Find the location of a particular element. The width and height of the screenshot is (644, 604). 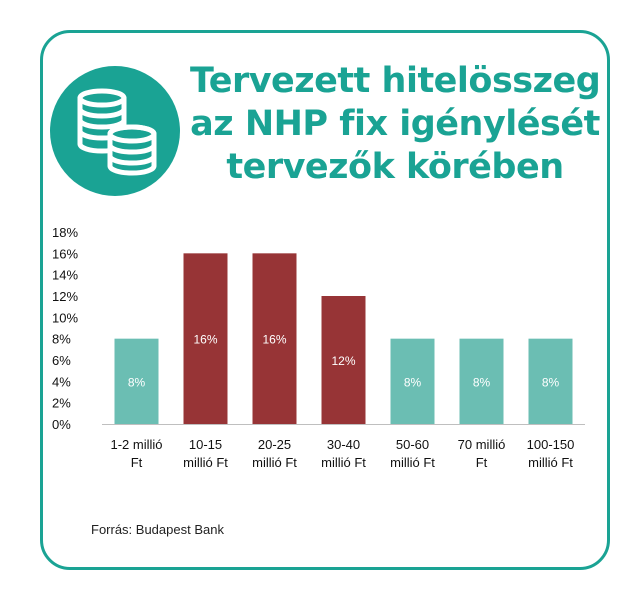

y-tick-label: 10% is located at coordinates (65, 317).